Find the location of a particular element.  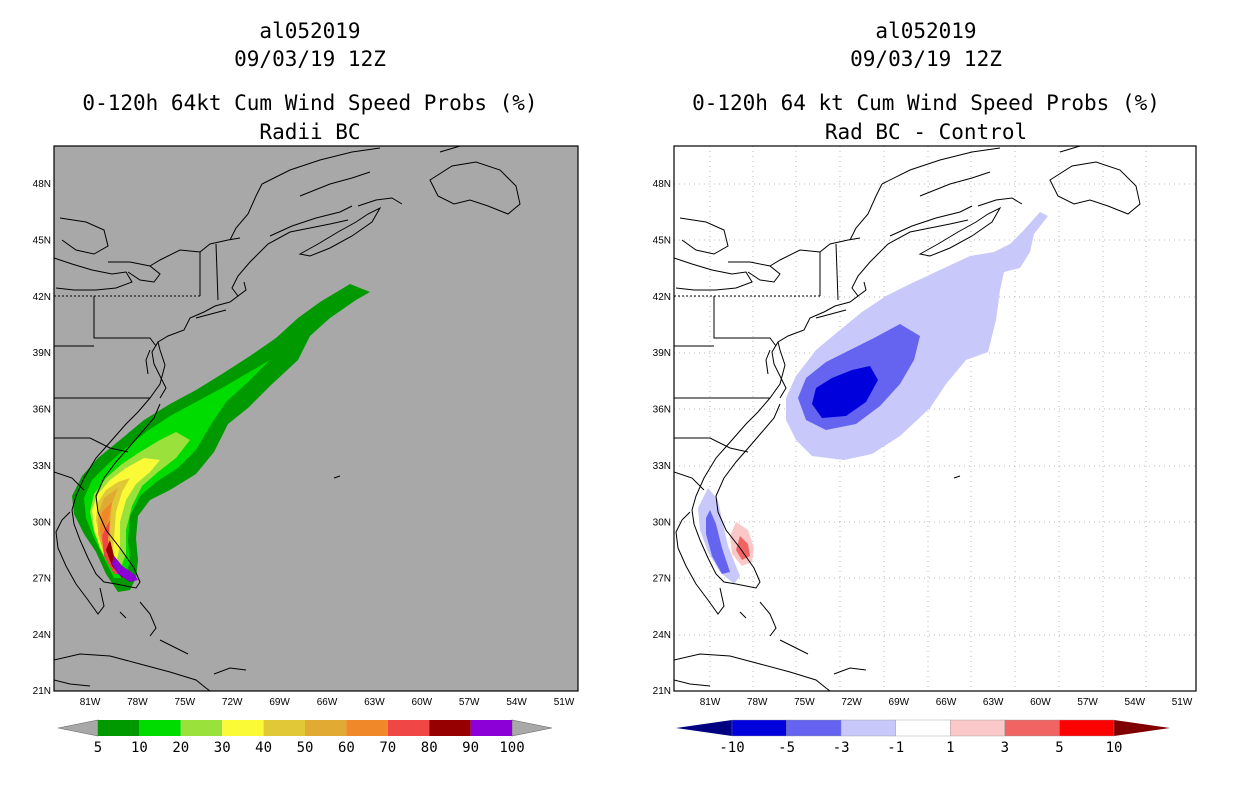

left-swath-90pct is located at coordinates (125, 569).